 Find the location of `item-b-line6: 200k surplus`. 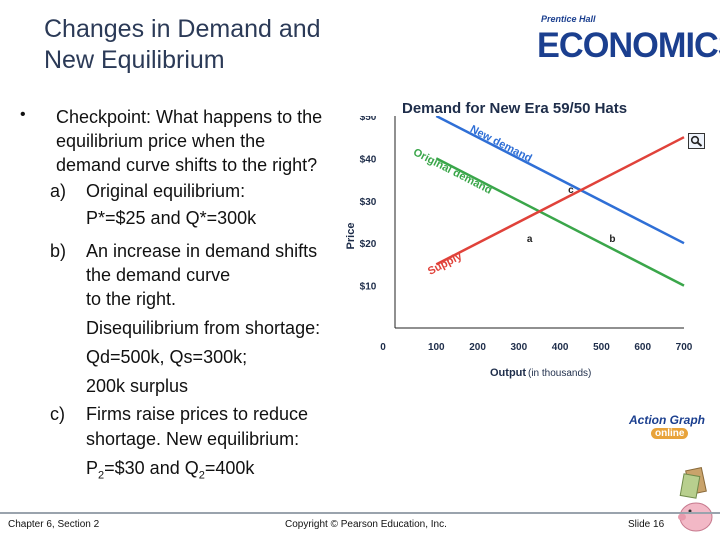

item-b-line6: 200k surplus is located at coordinates (137, 386).